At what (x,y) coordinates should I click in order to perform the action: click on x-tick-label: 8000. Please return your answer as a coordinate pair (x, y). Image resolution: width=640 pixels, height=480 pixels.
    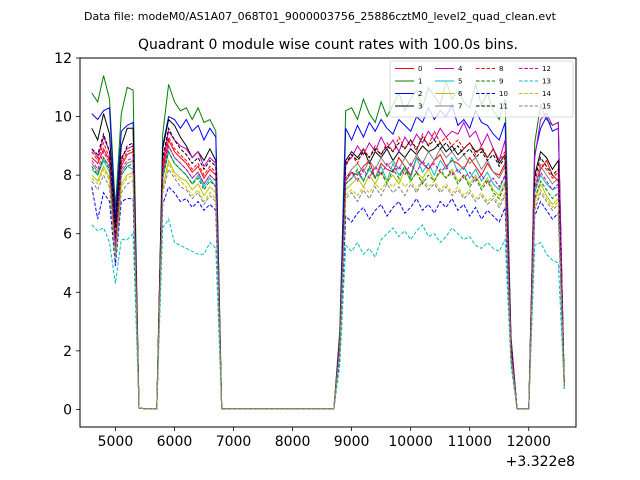
    Looking at the image, I should click on (293, 442).